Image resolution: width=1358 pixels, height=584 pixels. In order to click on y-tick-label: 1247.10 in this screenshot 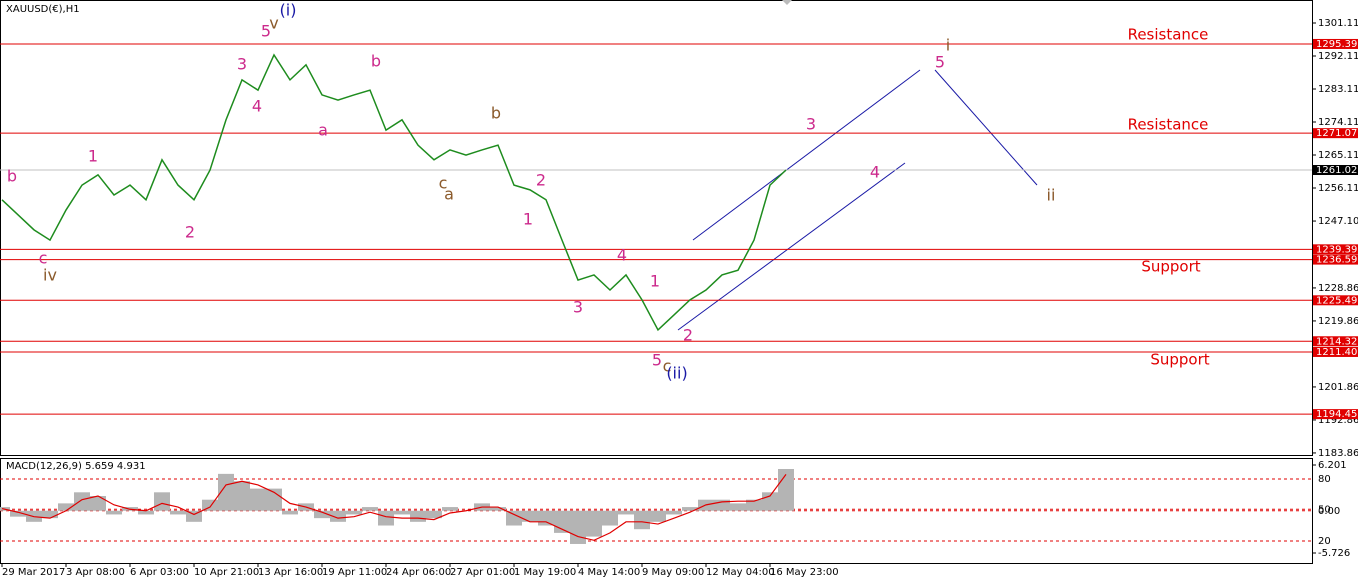, I will do `click(1338, 221)`.